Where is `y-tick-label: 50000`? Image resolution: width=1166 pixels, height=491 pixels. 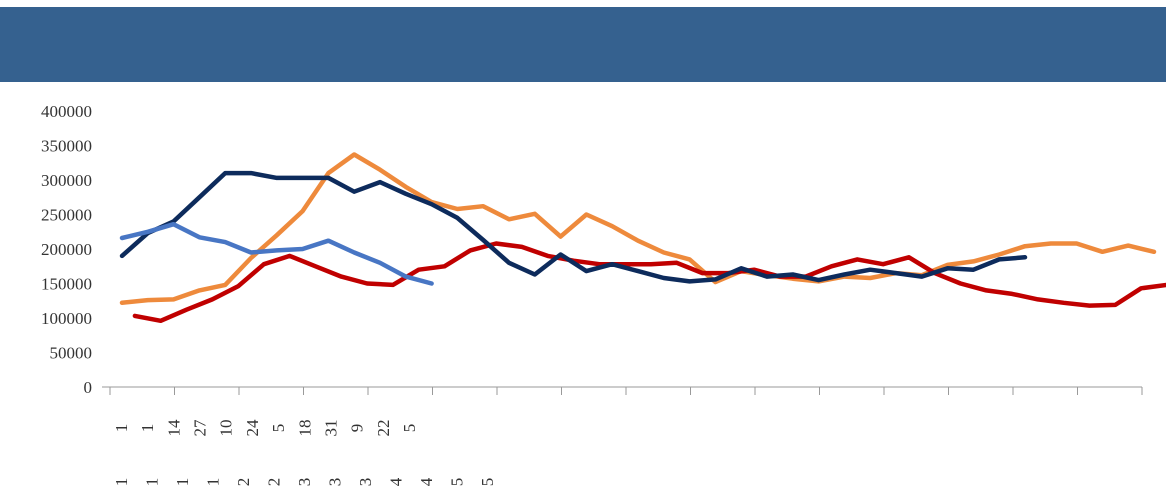 y-tick-label: 50000 is located at coordinates (71, 353).